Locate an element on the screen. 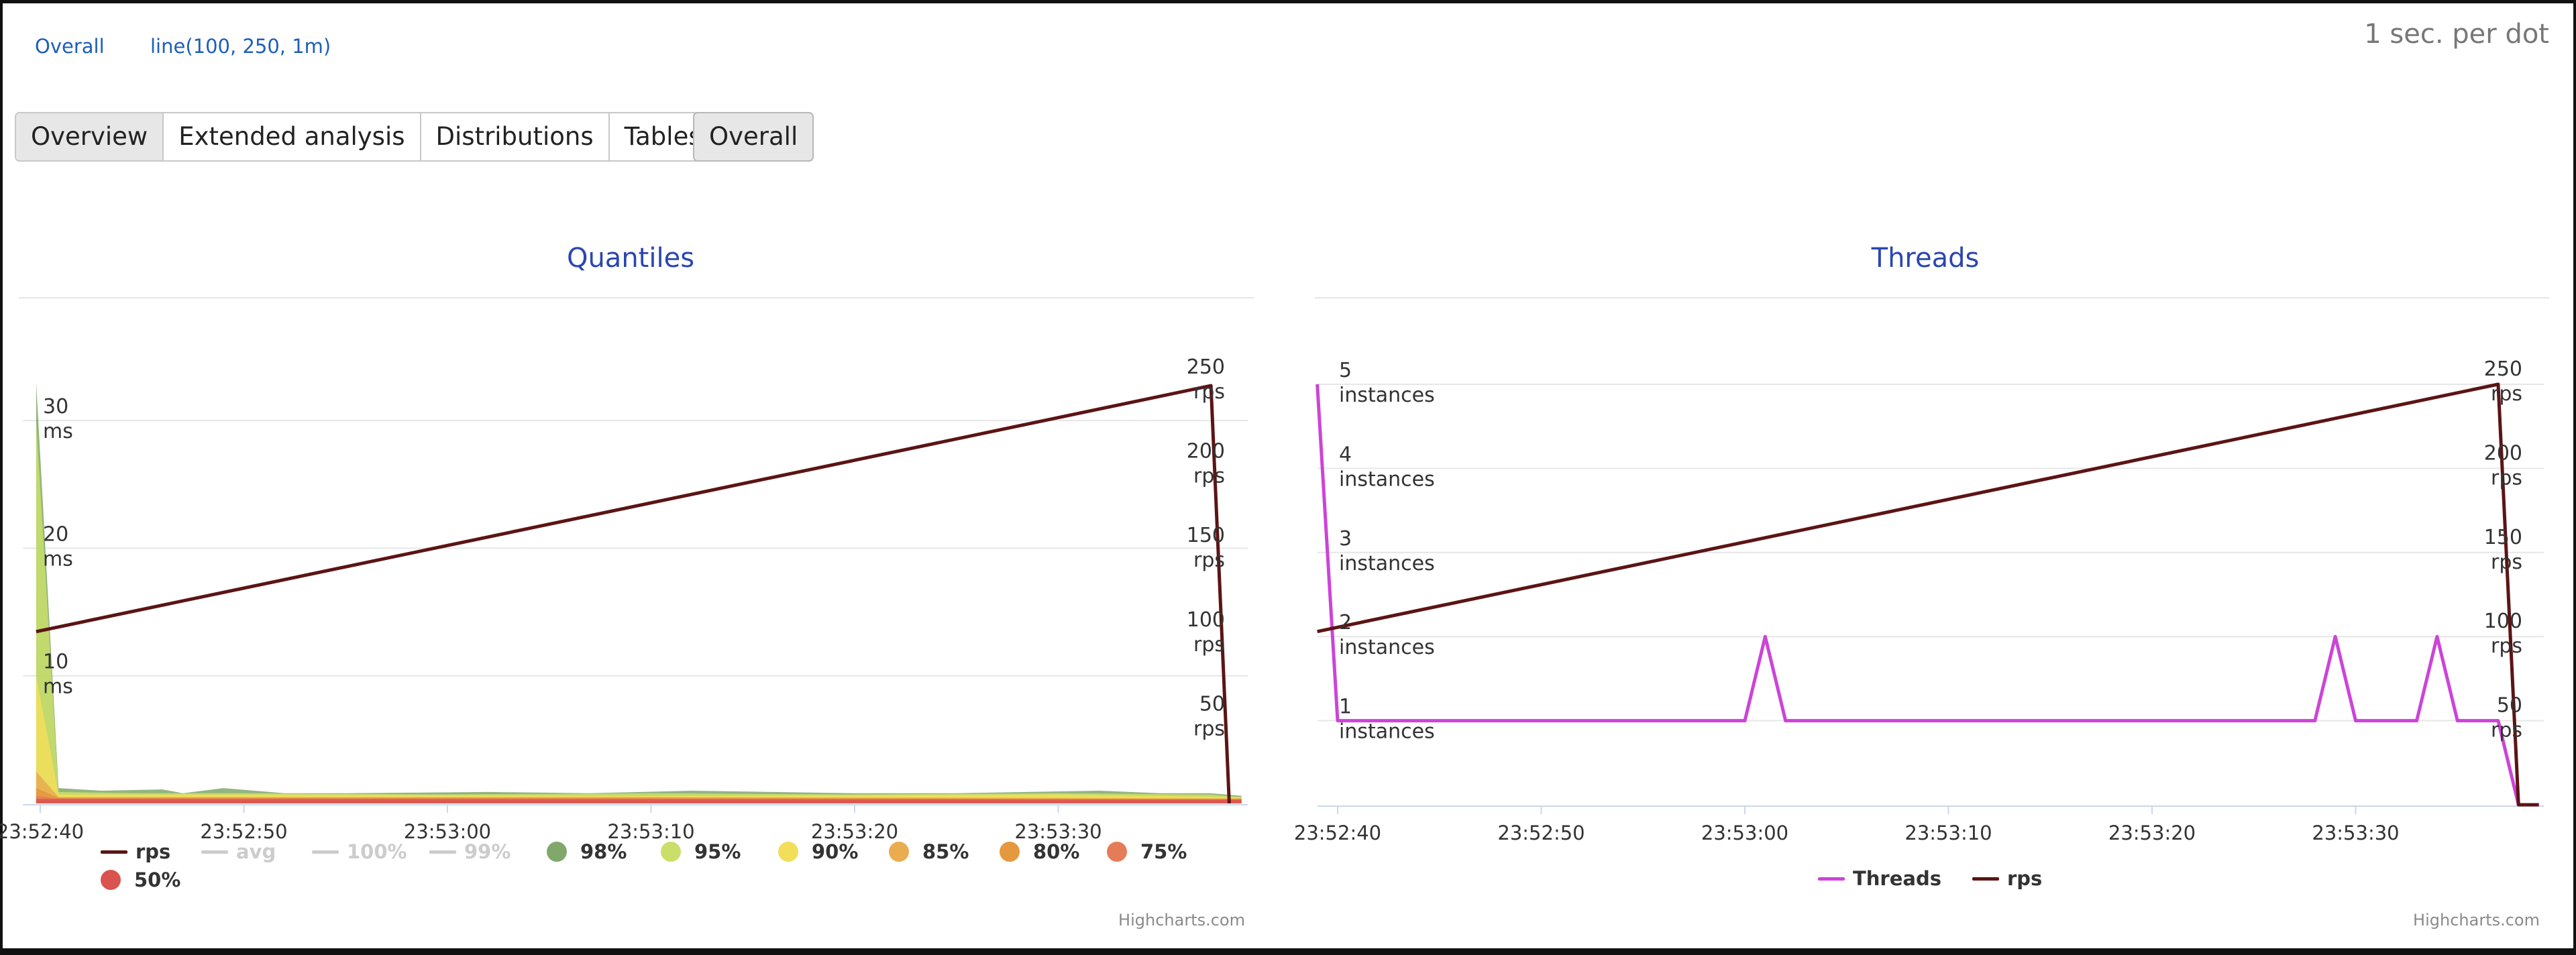  threads-y-right-label: 50 rps is located at coordinates (2506, 718).